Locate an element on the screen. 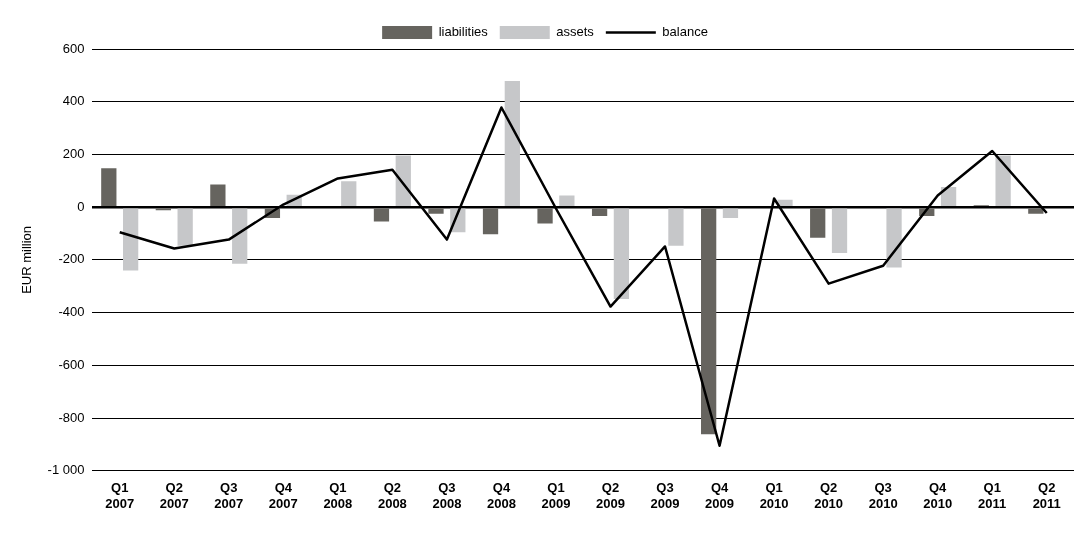 This screenshot has width=1092, height=534. x-tick-label: Q2 2008 is located at coordinates (392, 495).